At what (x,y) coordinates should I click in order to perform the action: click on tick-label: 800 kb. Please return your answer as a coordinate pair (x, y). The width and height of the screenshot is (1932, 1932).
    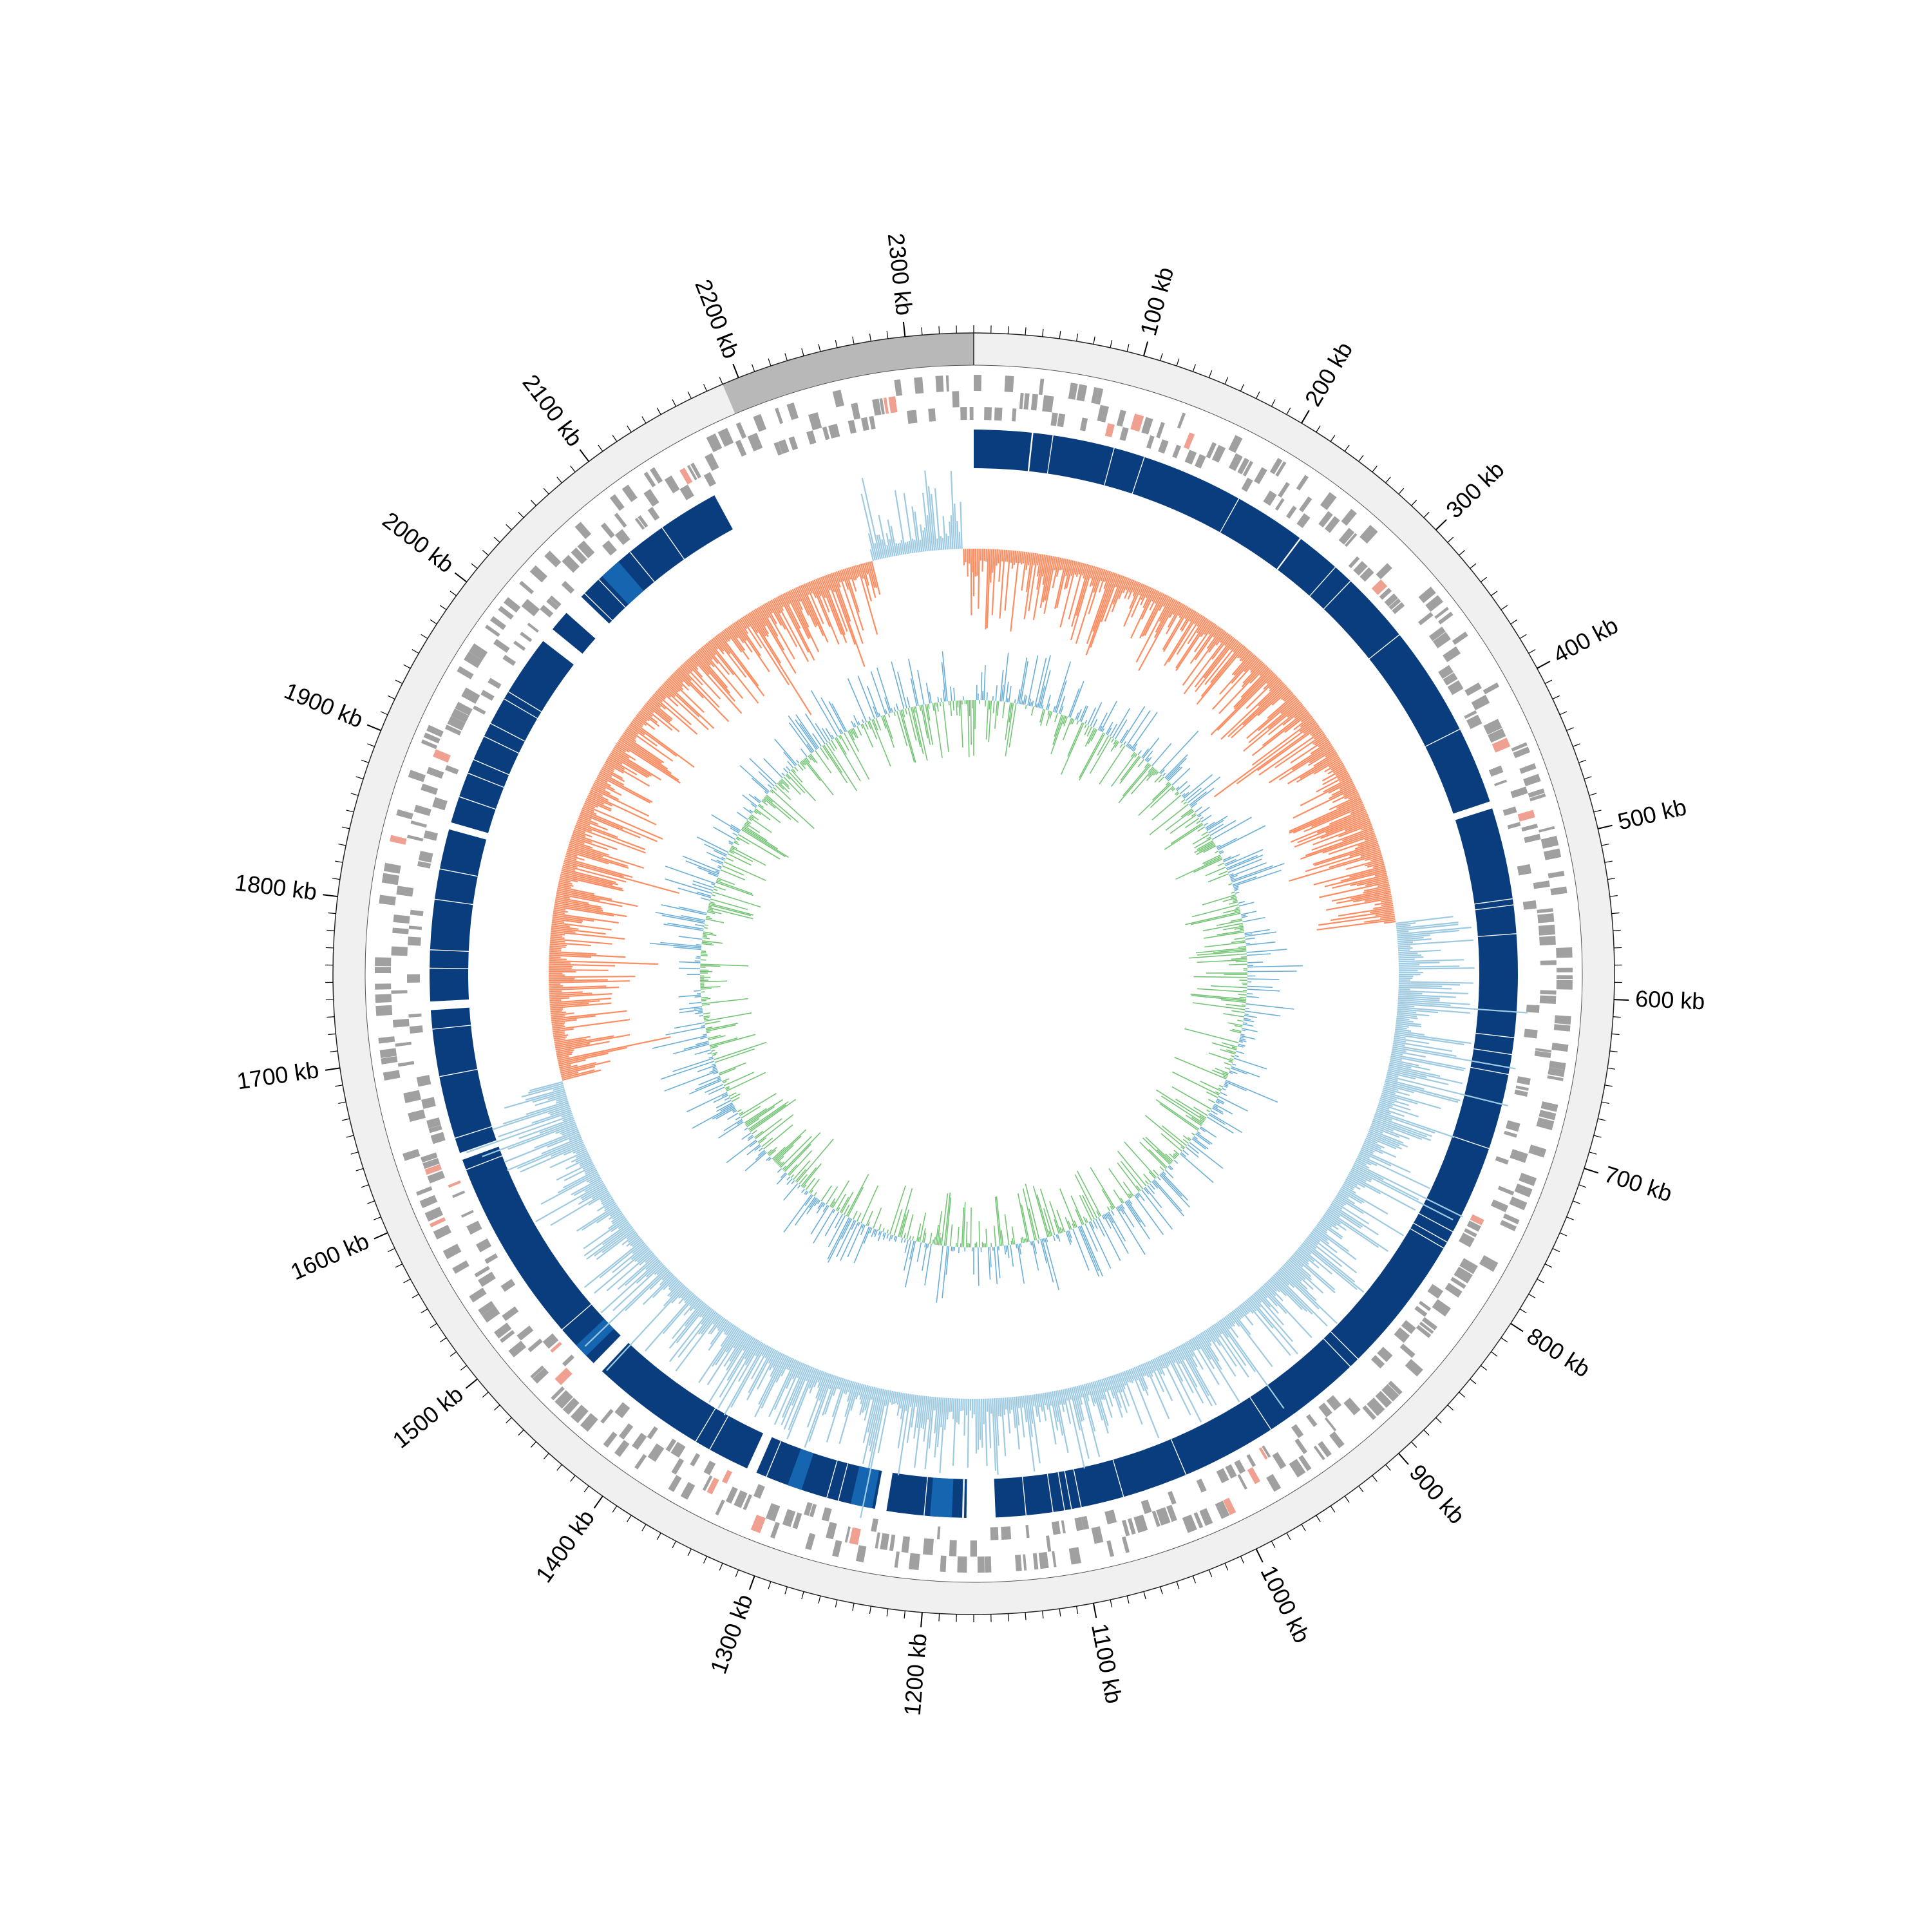
    Looking at the image, I should click on (1558, 1352).